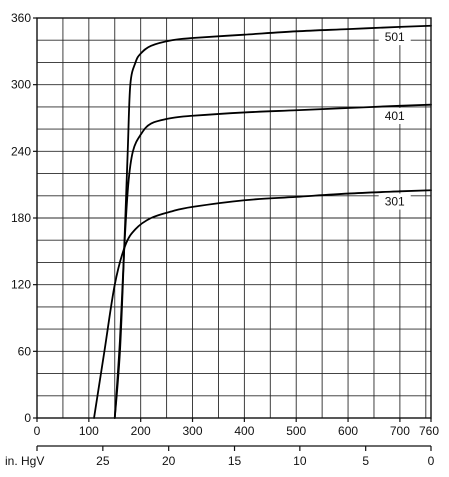  What do you see at coordinates (193, 431) in the screenshot?
I see `x-tick-label: 300` at bounding box center [193, 431].